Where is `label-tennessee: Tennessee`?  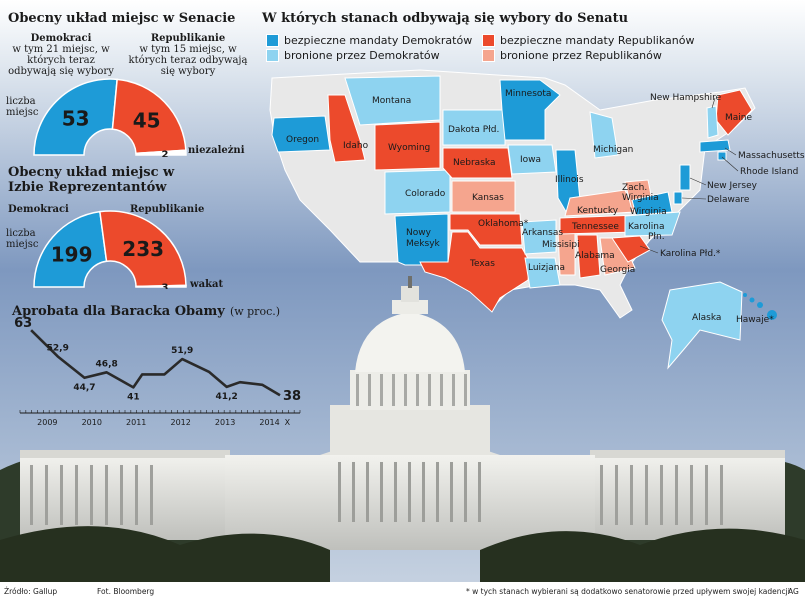 label-tennessee: Tennessee is located at coordinates (595, 227).